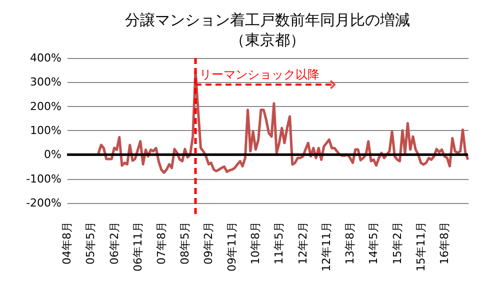 This screenshot has width=484, height=286. I want to click on x-tick-label: 05年5月, so click(91, 243).